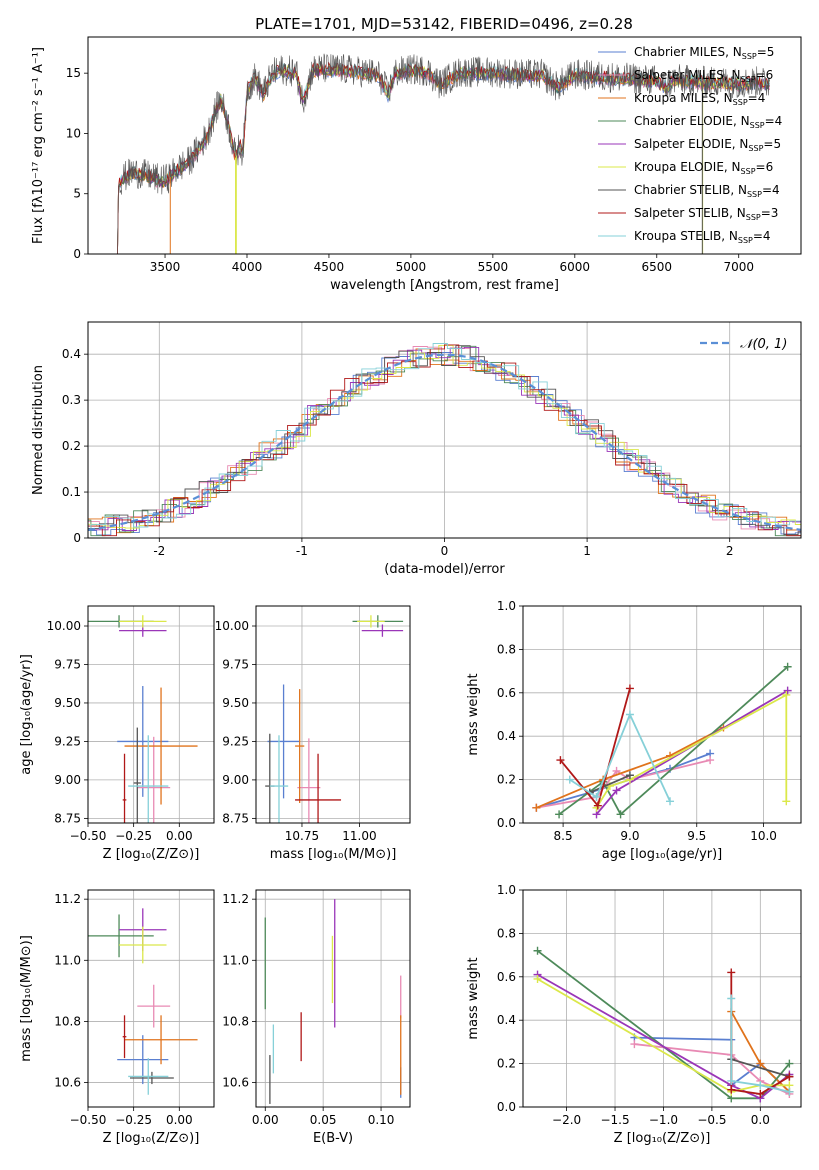 This screenshot has width=819, height=1170. Describe the element at coordinates (179, 1120) in the screenshot. I see `x-tick-label: 0.00` at that location.